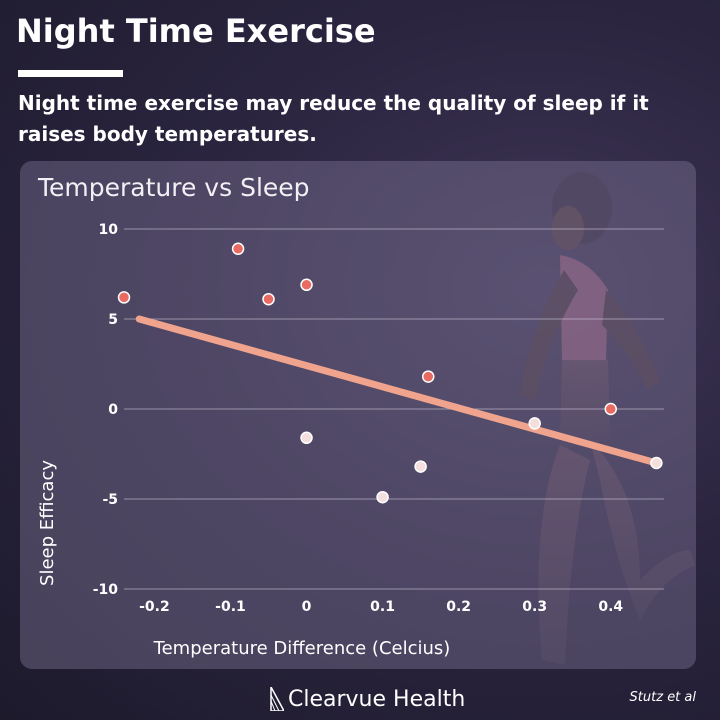  What do you see at coordinates (610, 607) in the screenshot?
I see `x-tick-label: 0.4` at bounding box center [610, 607].